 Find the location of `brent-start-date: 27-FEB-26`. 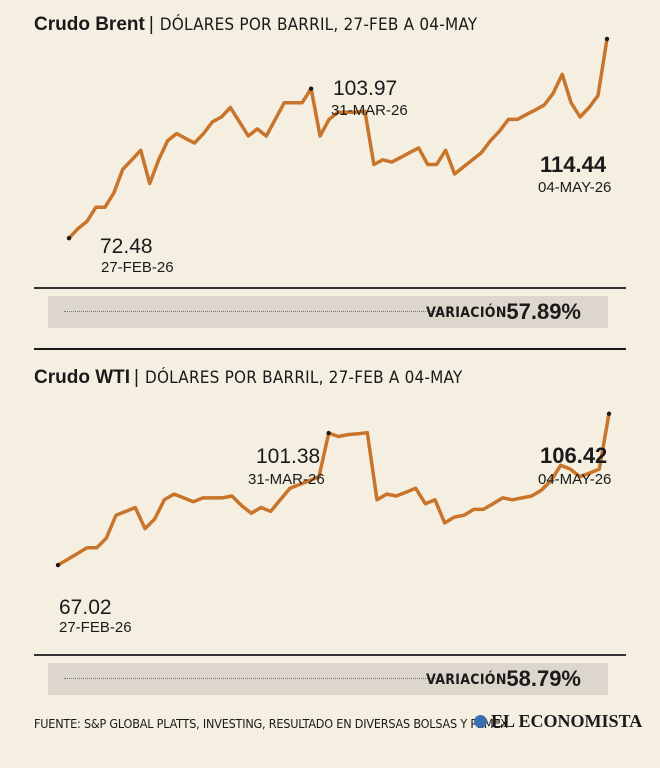

brent-start-date: 27-FEB-26 is located at coordinates (137, 267).